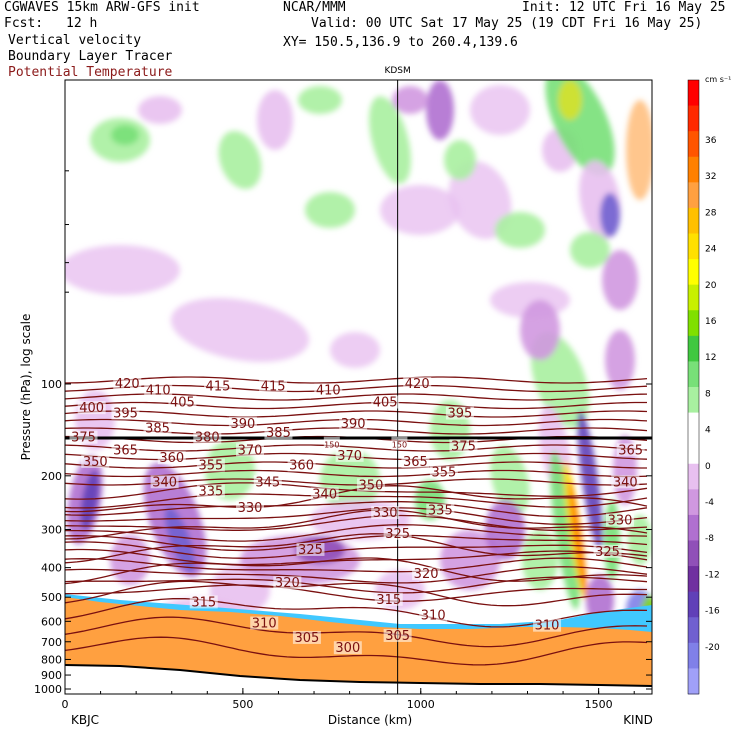  Describe the element at coordinates (397, 71) in the screenshot. I see `chart-title: KDSM` at that location.